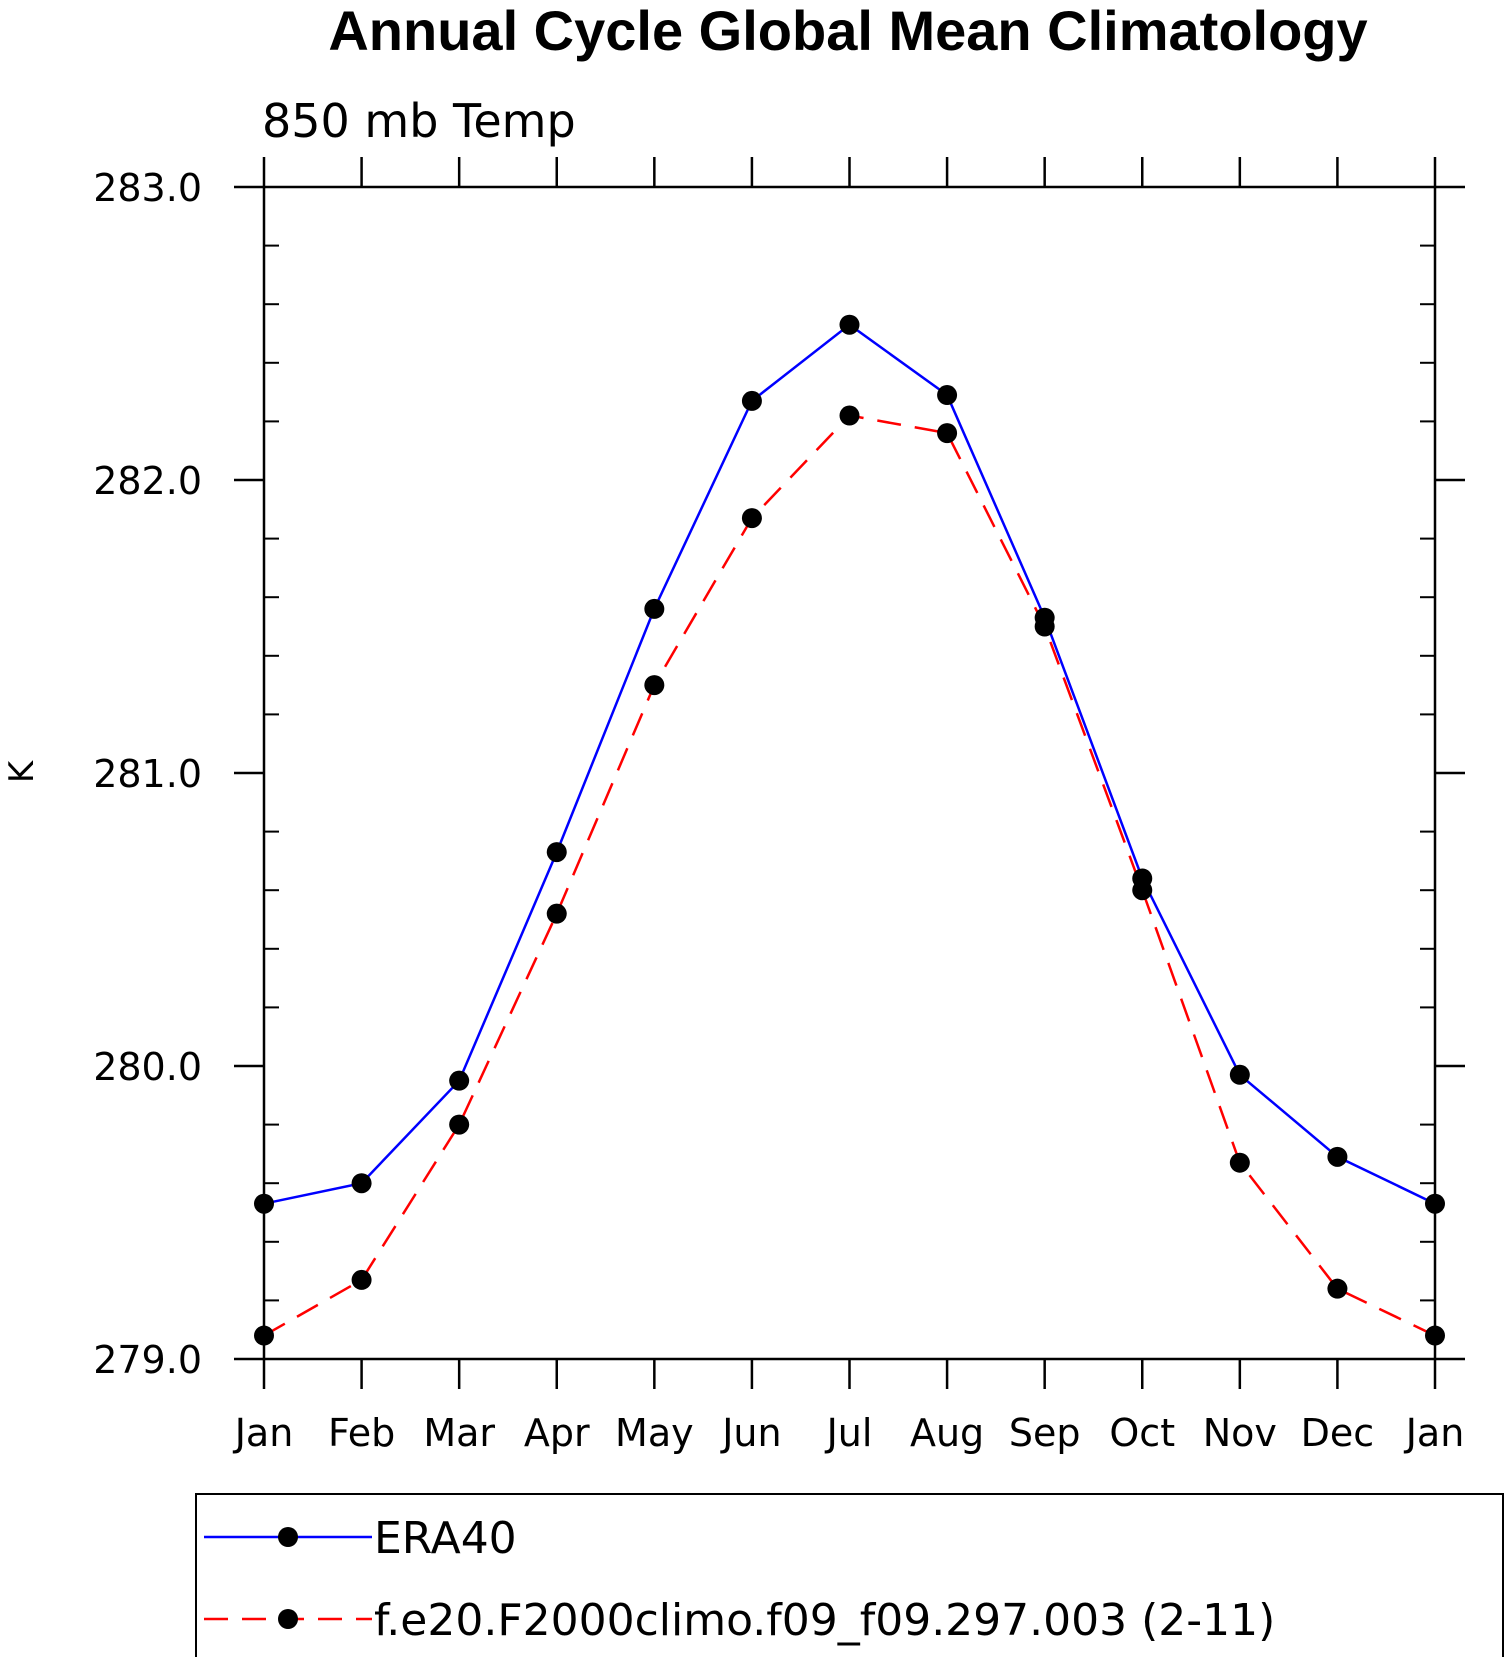  What do you see at coordinates (147, 774) in the screenshot?
I see `y-tick-label: 281.0` at bounding box center [147, 774].